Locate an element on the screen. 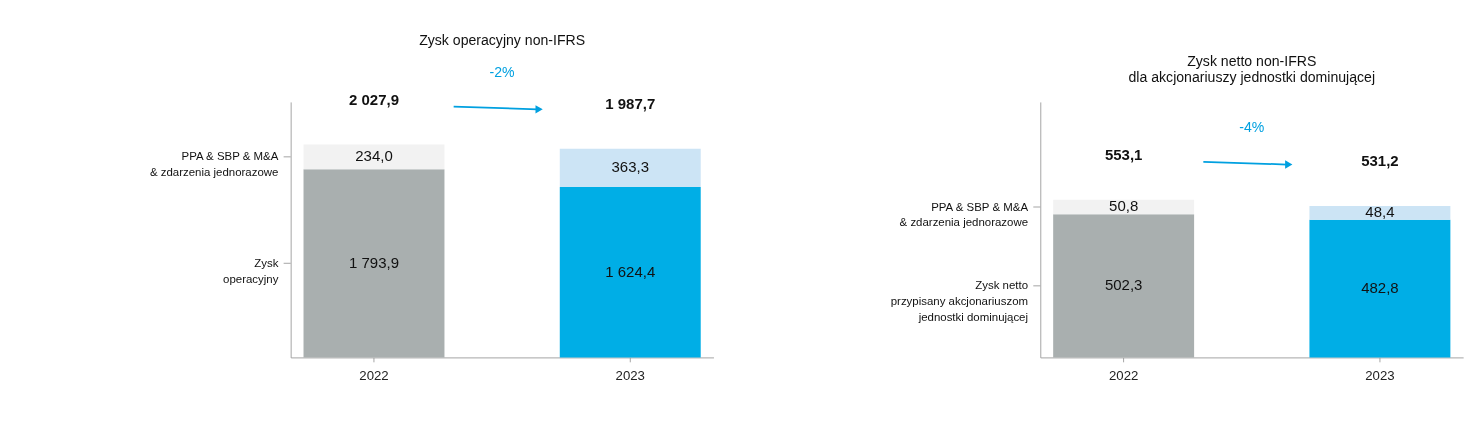  data-label: 234,0 is located at coordinates (374, 156).